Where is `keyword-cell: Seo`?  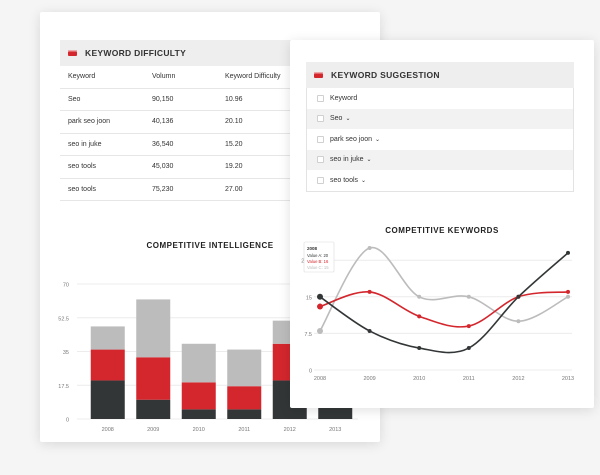 keyword-cell: Seo is located at coordinates (102, 99).